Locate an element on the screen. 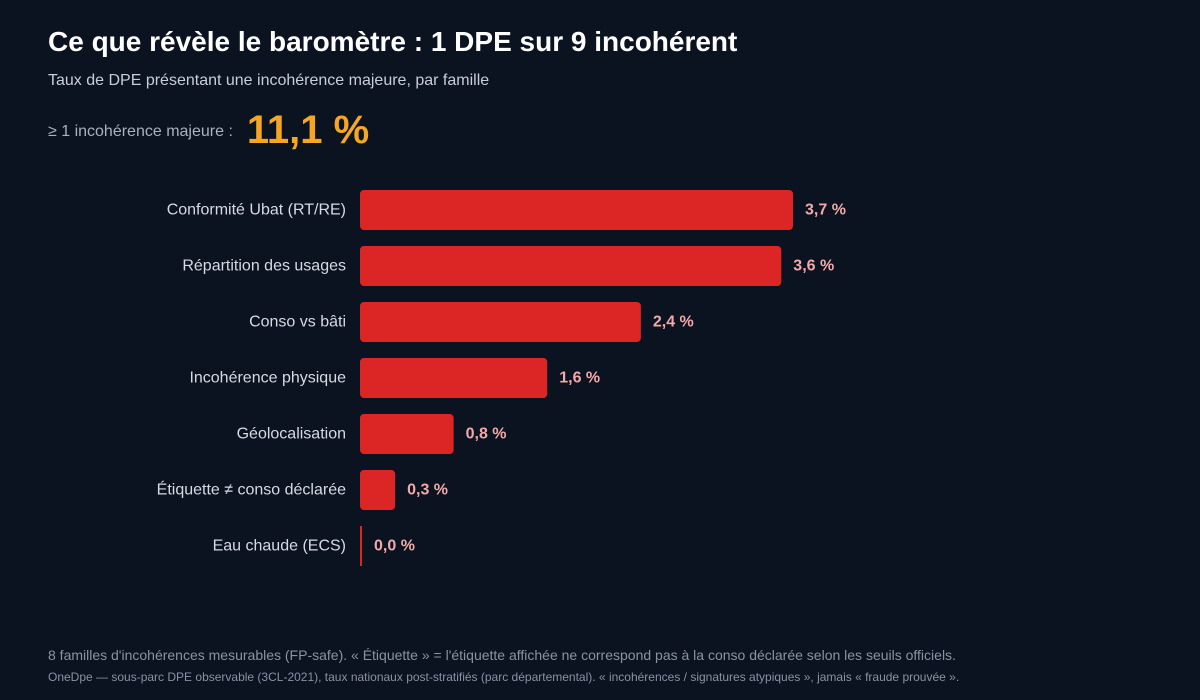 This screenshot has height=700, width=1200. category-label: Conso vs bâti is located at coordinates (297, 322).